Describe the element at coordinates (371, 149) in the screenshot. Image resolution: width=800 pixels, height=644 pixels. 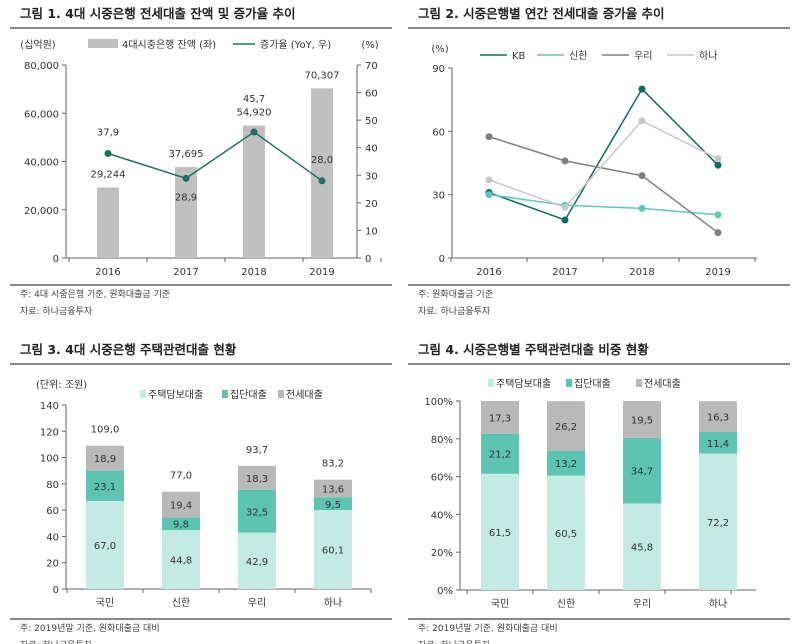
I see `y-tick-label: 40` at that location.